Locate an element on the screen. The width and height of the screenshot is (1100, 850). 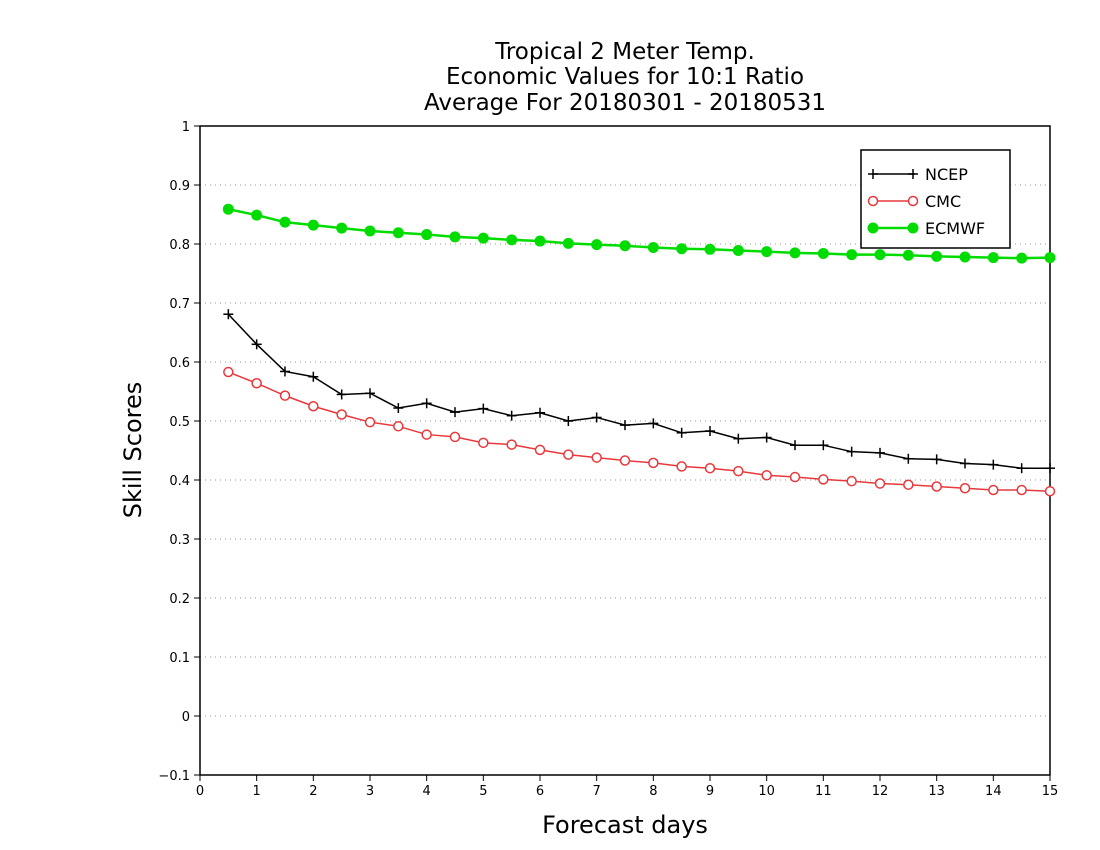
legend-marker-ecmwf is located at coordinates (873, 228).